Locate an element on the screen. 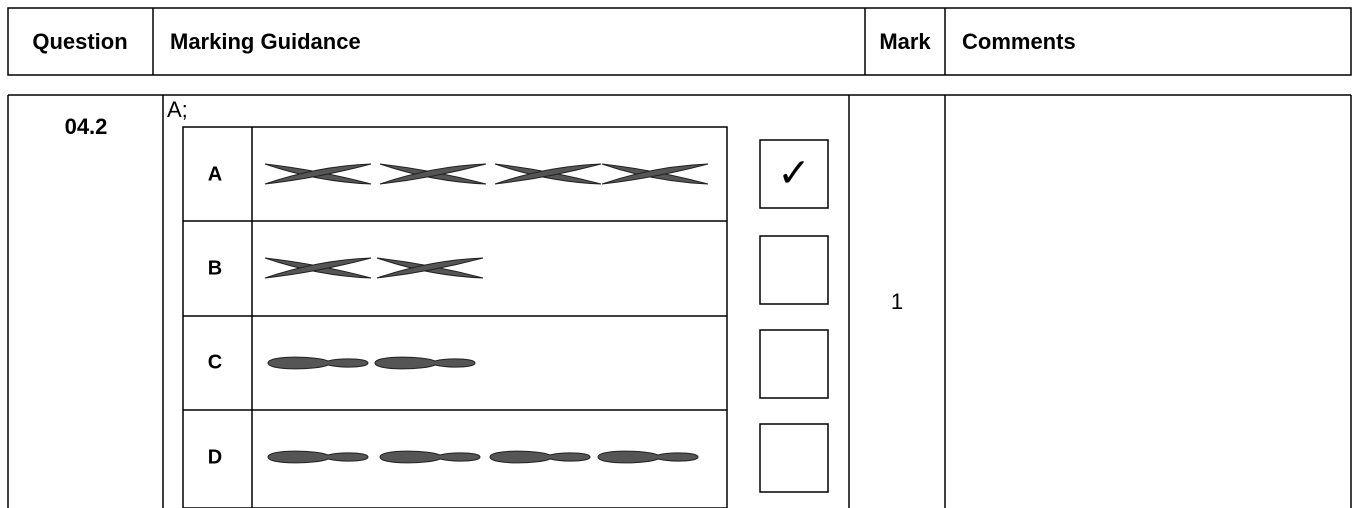 This screenshot has height=508, width=1359. header-cell: Comments is located at coordinates (1019, 41).